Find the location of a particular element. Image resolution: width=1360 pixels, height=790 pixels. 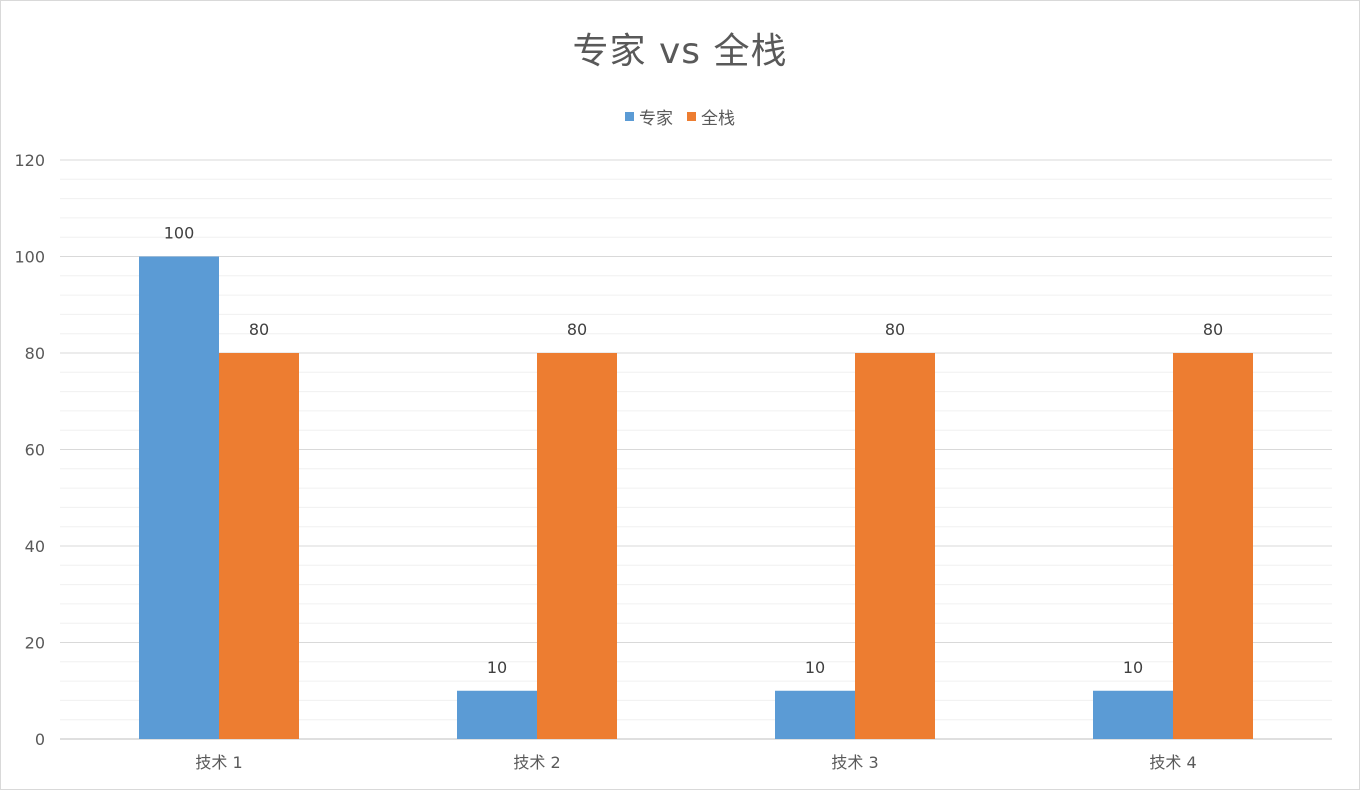

x-tick-label: 技术 4 is located at coordinates (1172, 762).